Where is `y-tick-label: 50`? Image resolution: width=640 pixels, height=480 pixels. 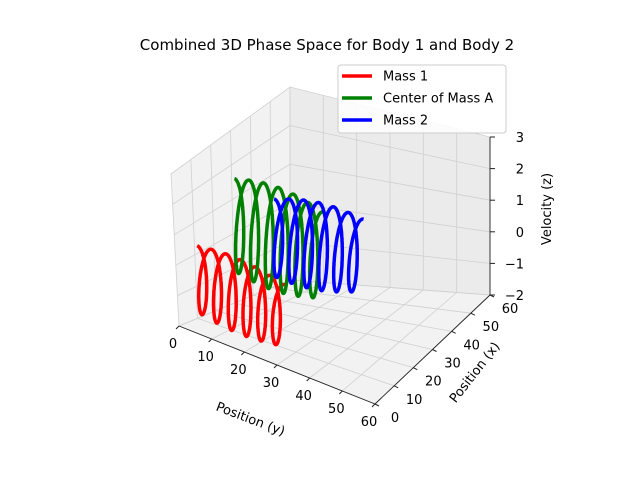
y-tick-label: 50 is located at coordinates (491, 327).